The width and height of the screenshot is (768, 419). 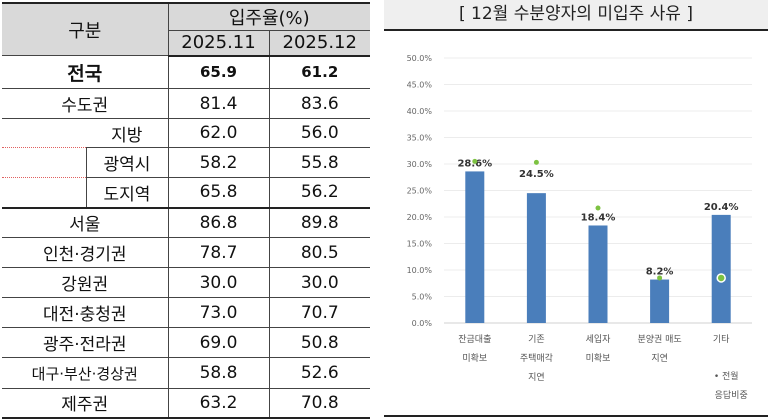 What do you see at coordinates (126, 193) in the screenshot?
I see `row-label: 도지역` at bounding box center [126, 193].